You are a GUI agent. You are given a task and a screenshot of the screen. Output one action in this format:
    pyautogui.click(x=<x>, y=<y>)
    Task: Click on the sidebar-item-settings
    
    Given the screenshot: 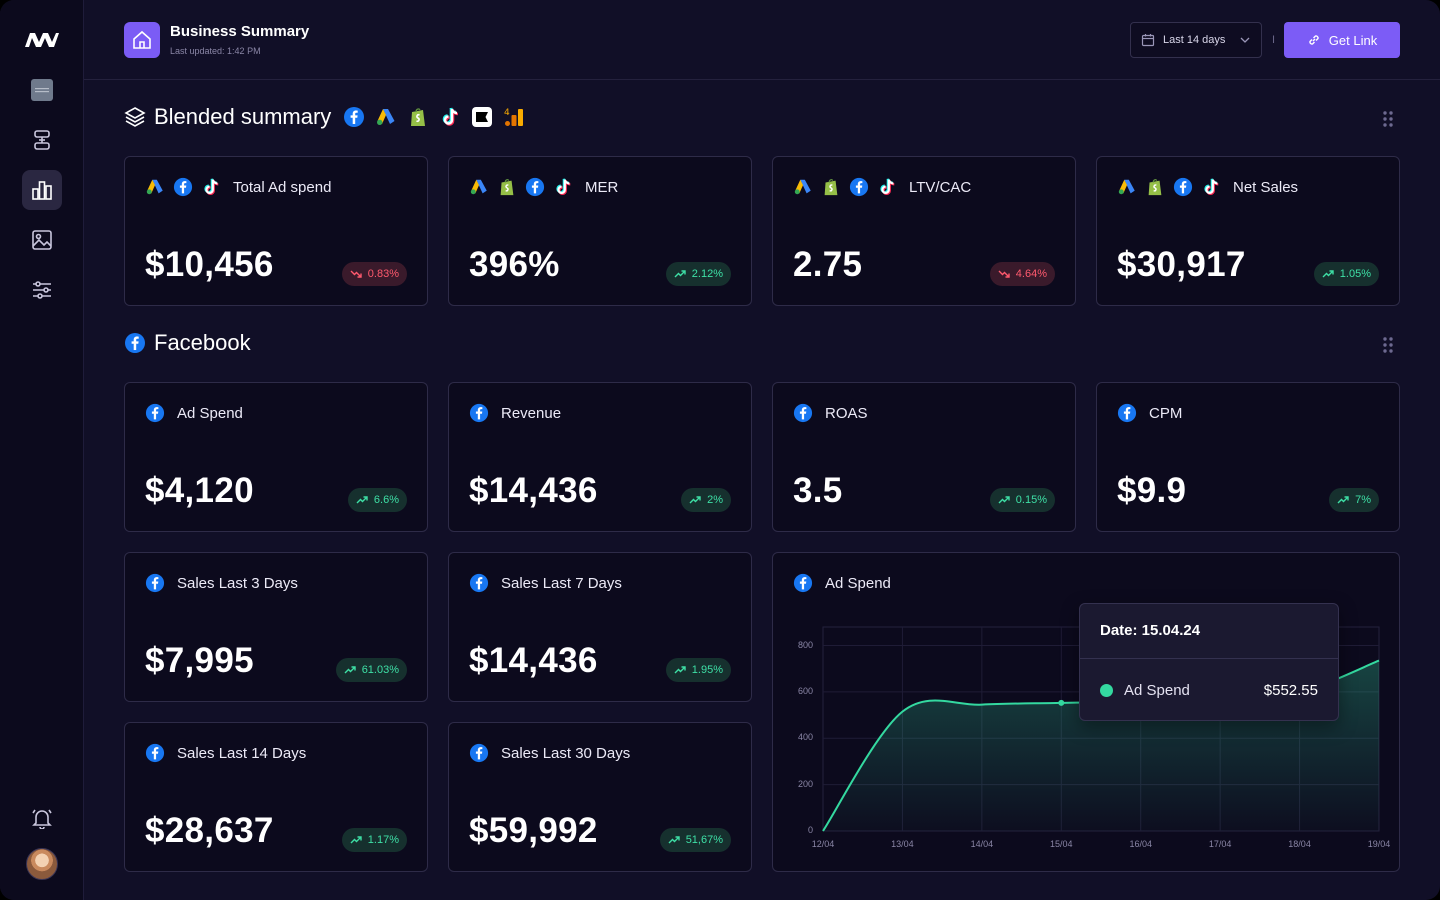 What is the action you would take?
    pyautogui.click(x=42, y=290)
    